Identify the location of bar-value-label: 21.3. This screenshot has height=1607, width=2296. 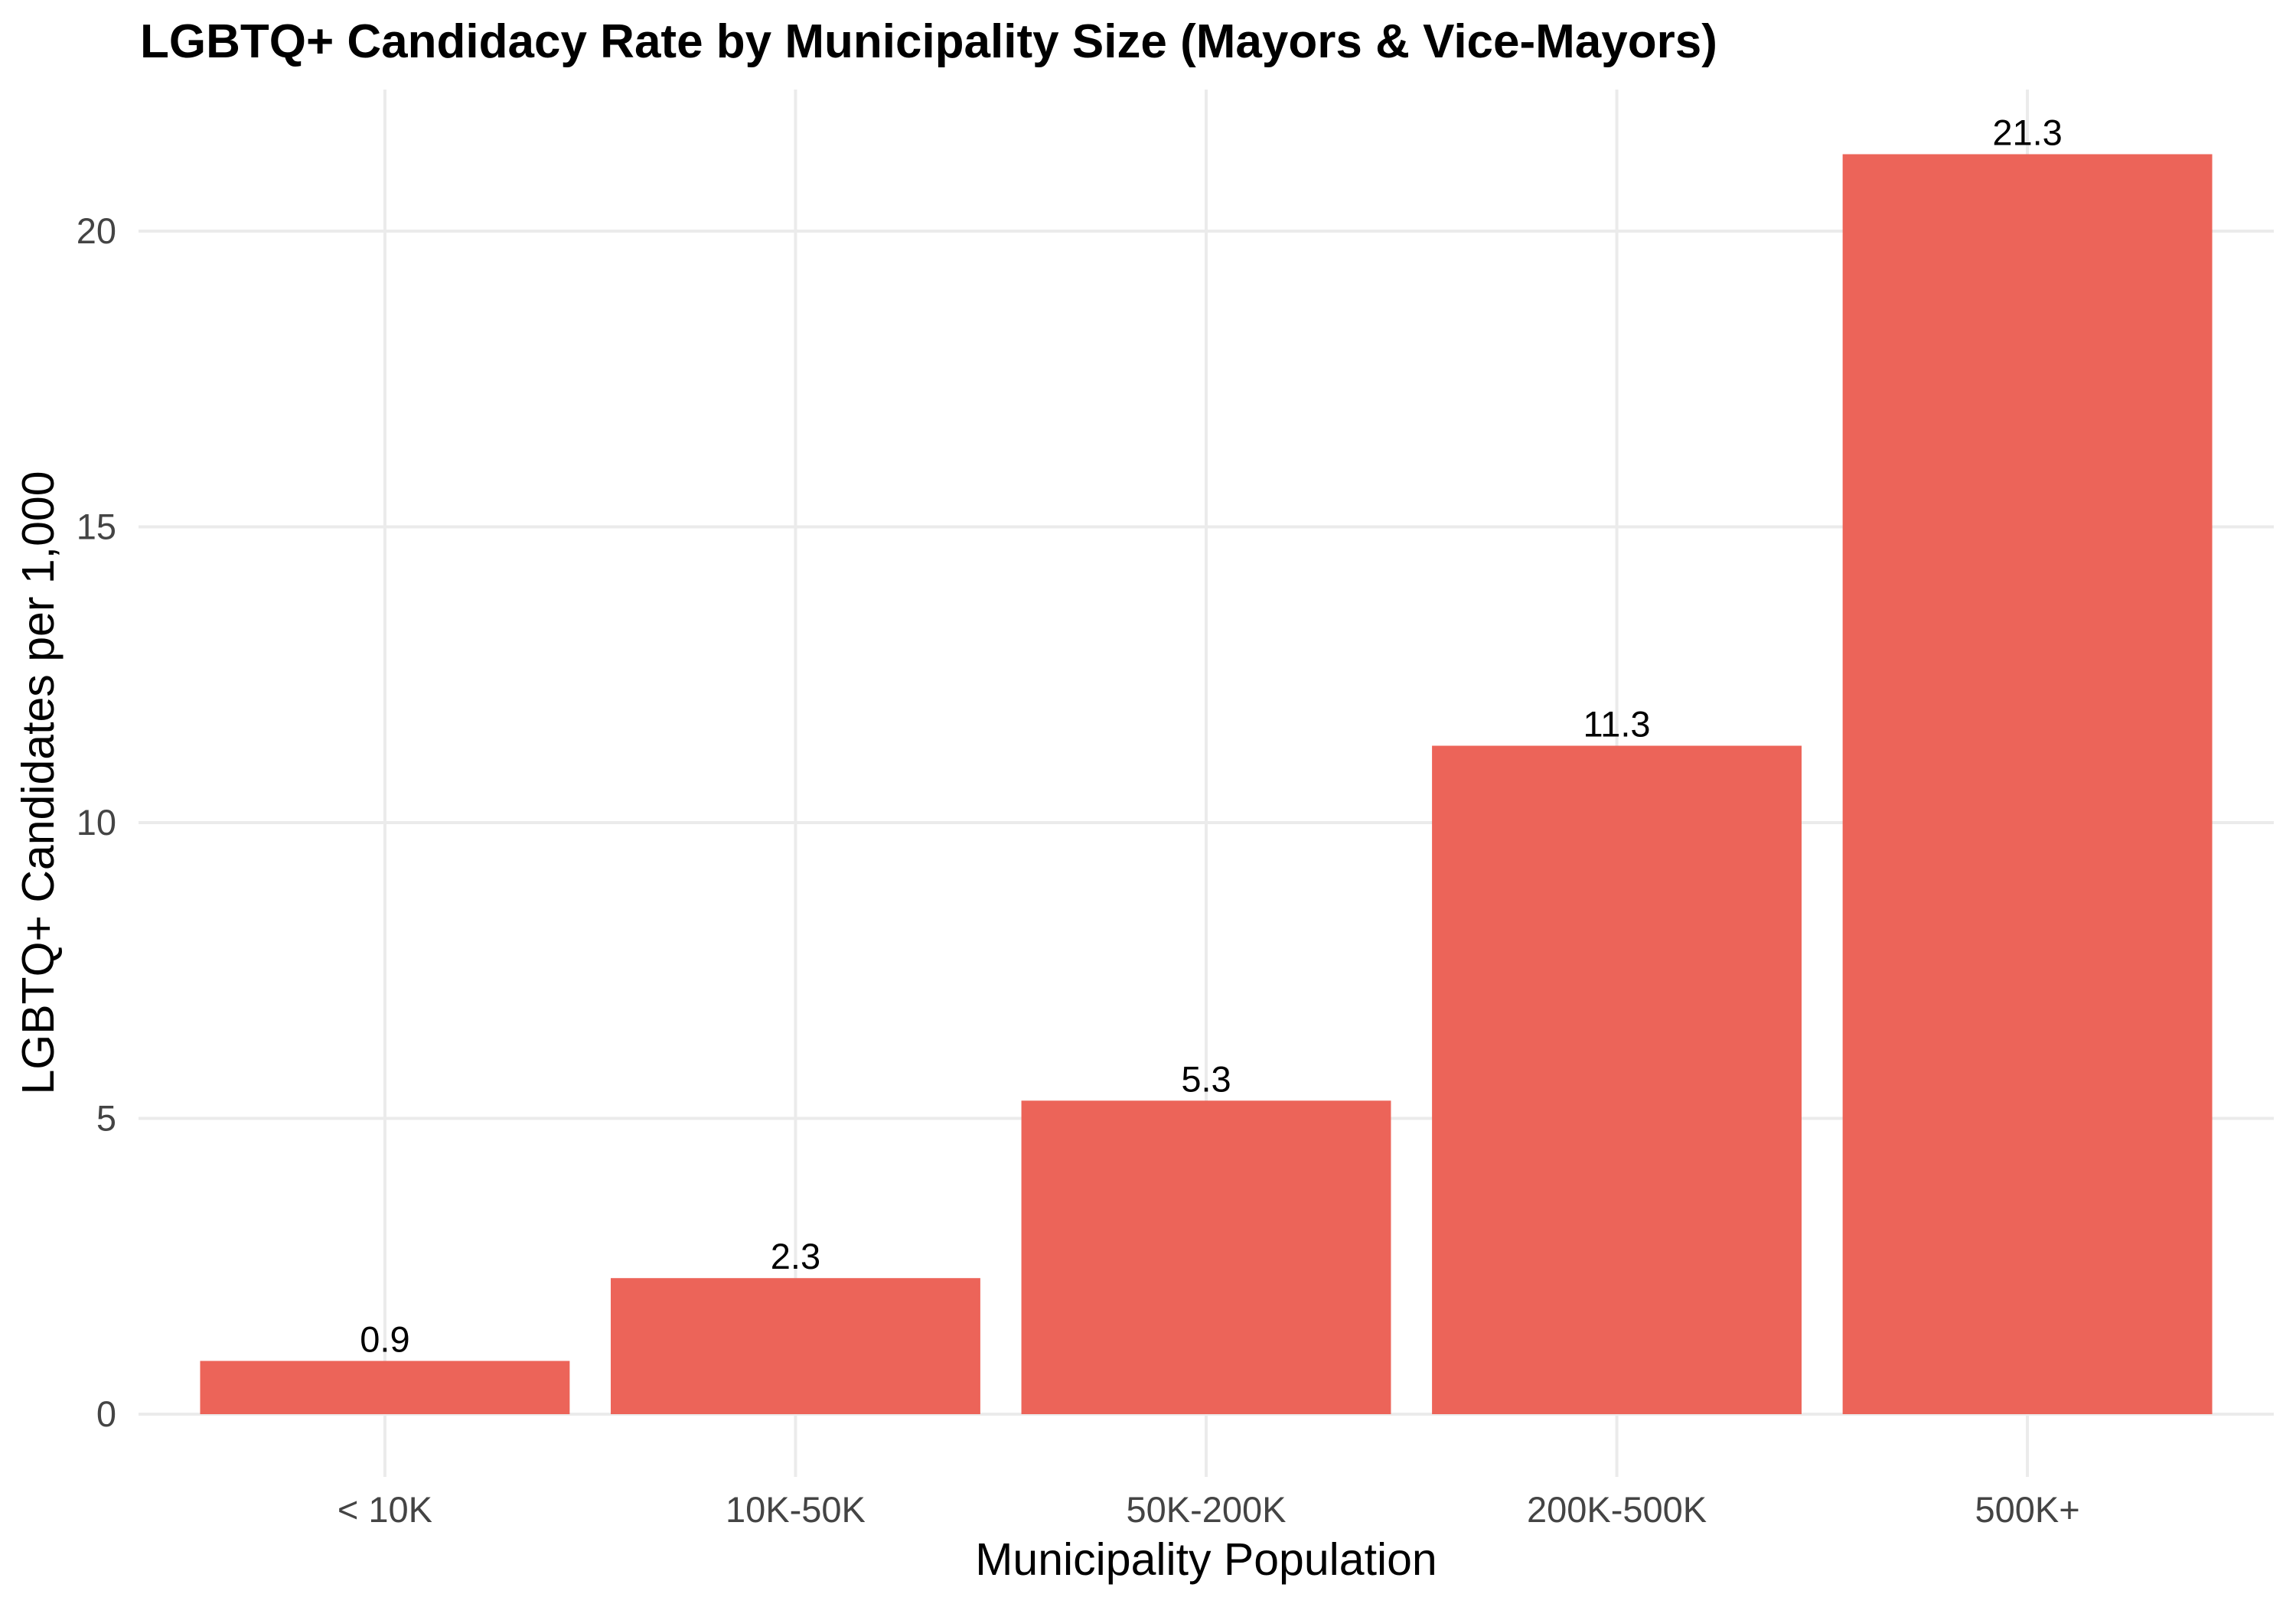
(2027, 132).